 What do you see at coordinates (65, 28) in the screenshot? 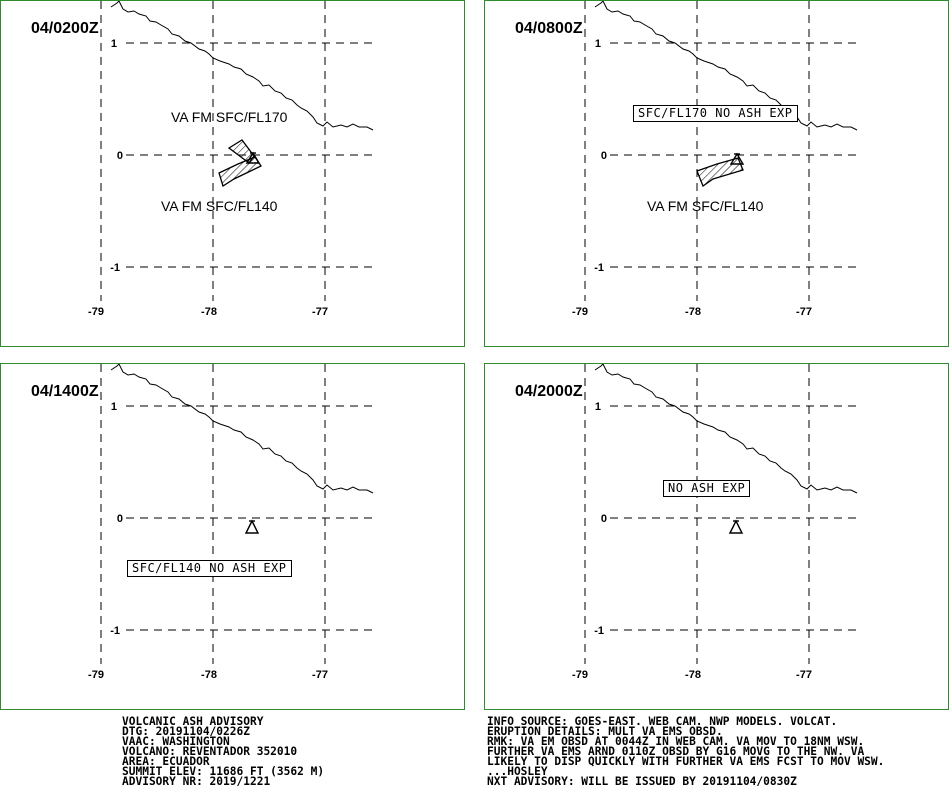
I see `forecast-time: 04/0200Z` at bounding box center [65, 28].